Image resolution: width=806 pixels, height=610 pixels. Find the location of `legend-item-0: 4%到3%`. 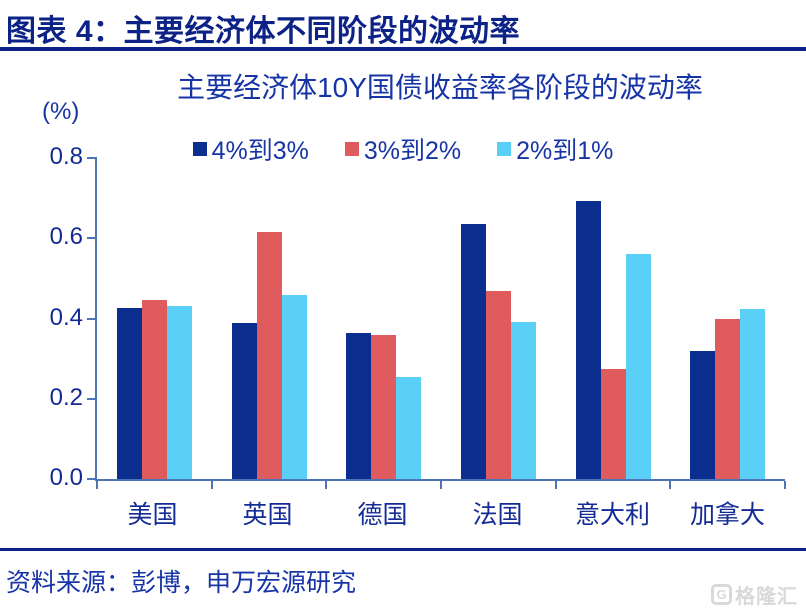

legend-item-0: 4%到3% is located at coordinates (250, 149).